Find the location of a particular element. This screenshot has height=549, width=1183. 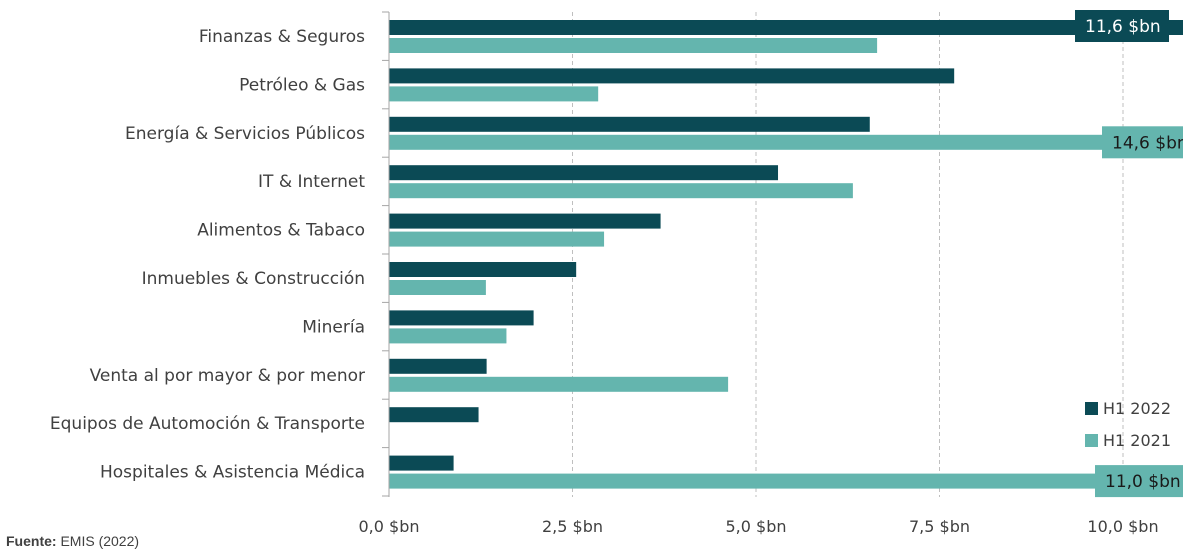

category-label-0: Finanzas & Seguros is located at coordinates (282, 37).